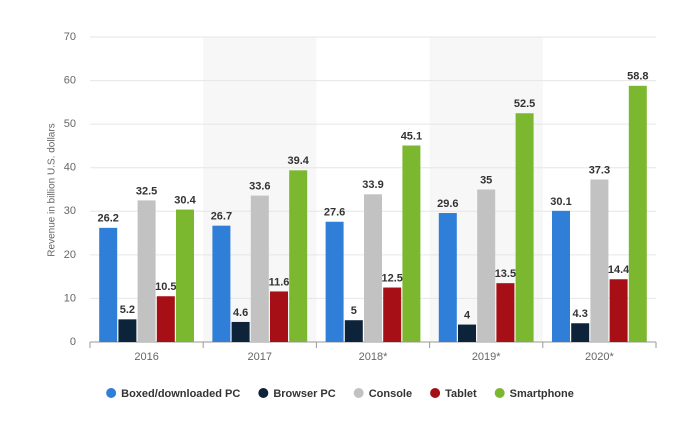 The width and height of the screenshot is (680, 428). What do you see at coordinates (599, 170) in the screenshot?
I see `value-label: 37.3` at bounding box center [599, 170].